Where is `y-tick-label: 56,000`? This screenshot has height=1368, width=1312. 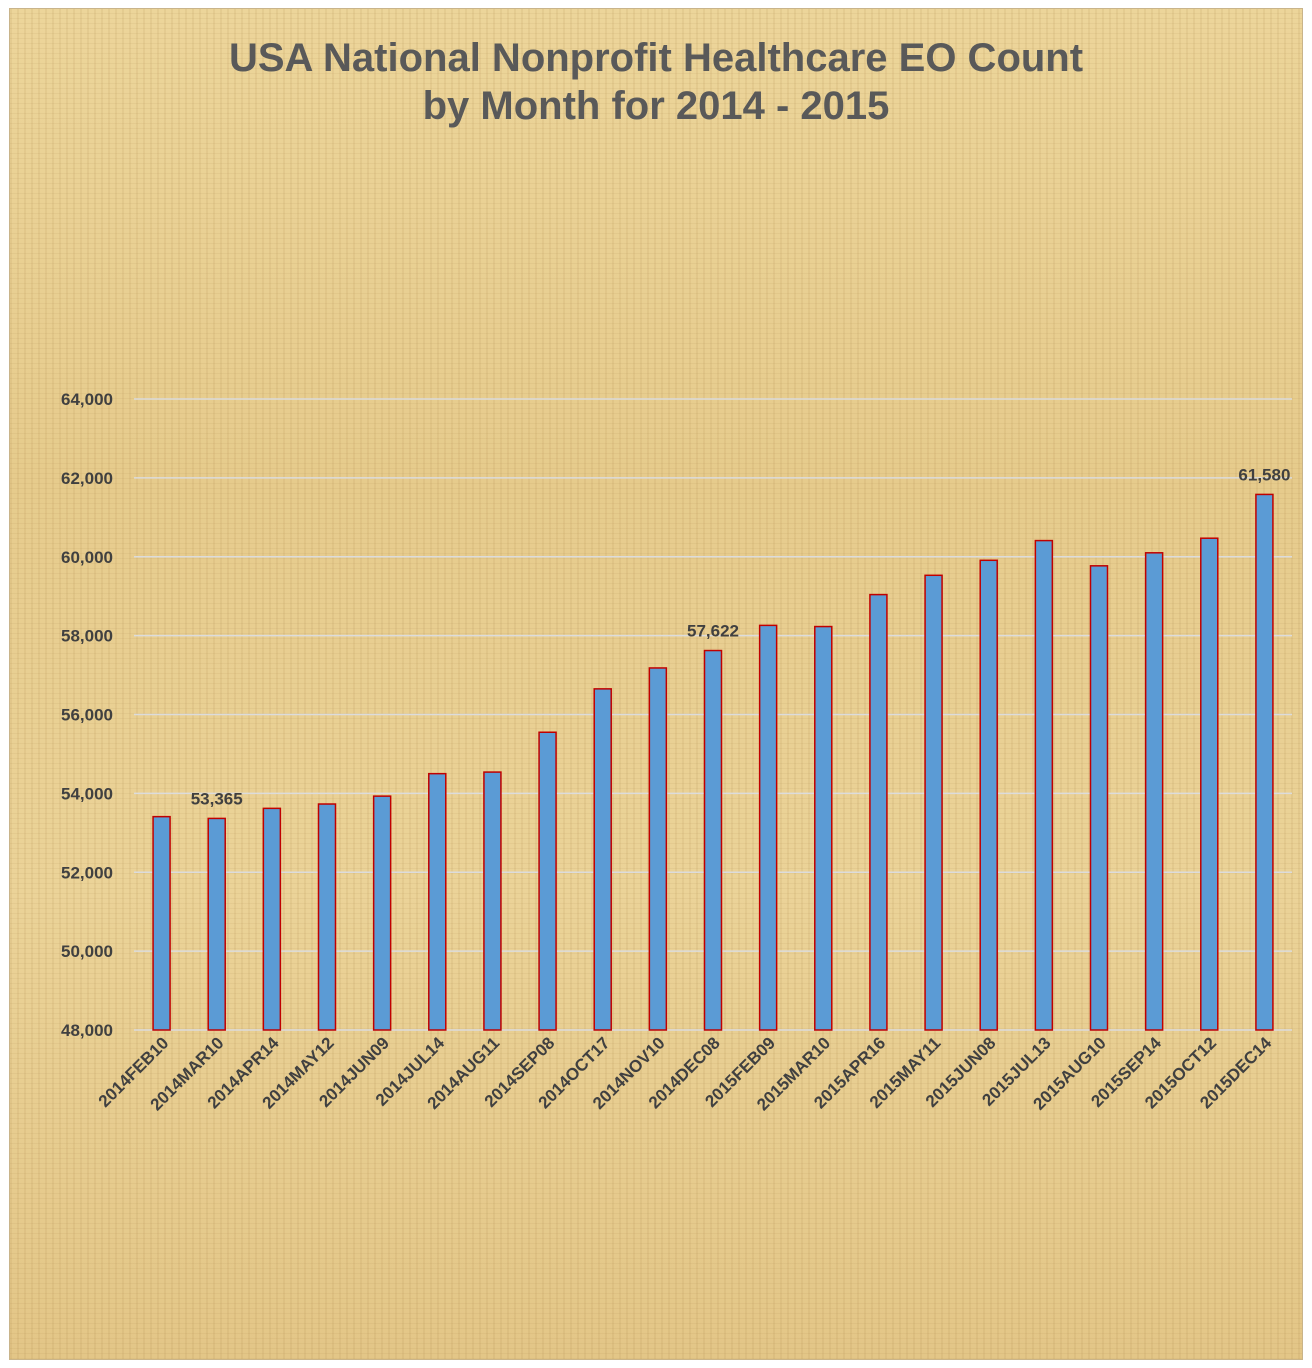 y-tick-label: 56,000 is located at coordinates (87, 715).